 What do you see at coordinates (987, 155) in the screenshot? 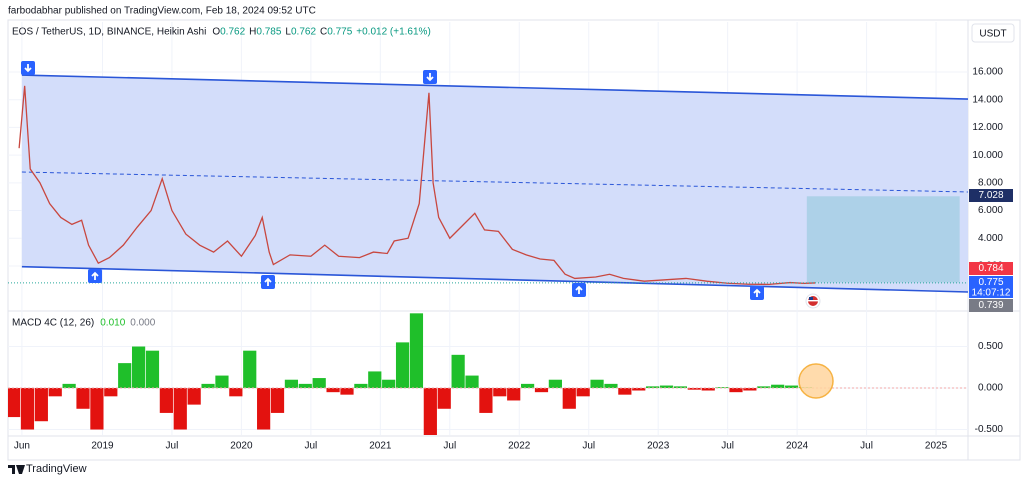
I see `y-tick-label: 10.000` at bounding box center [987, 155].